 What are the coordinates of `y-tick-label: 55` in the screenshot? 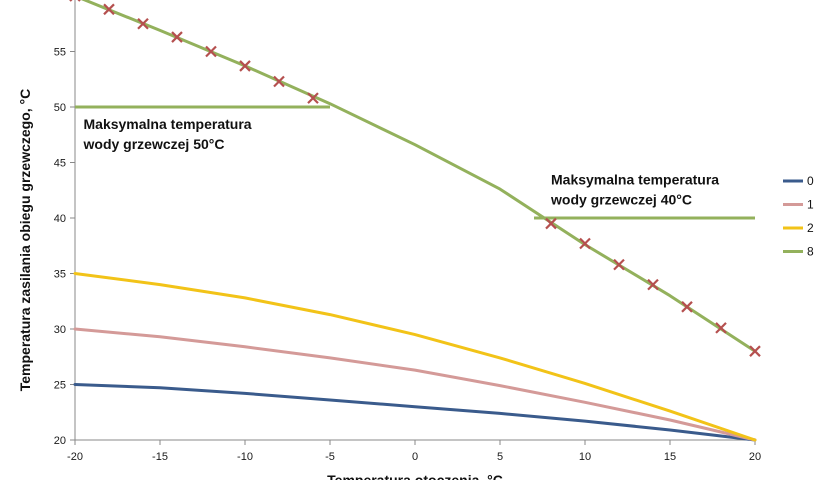 It's located at (60, 53).